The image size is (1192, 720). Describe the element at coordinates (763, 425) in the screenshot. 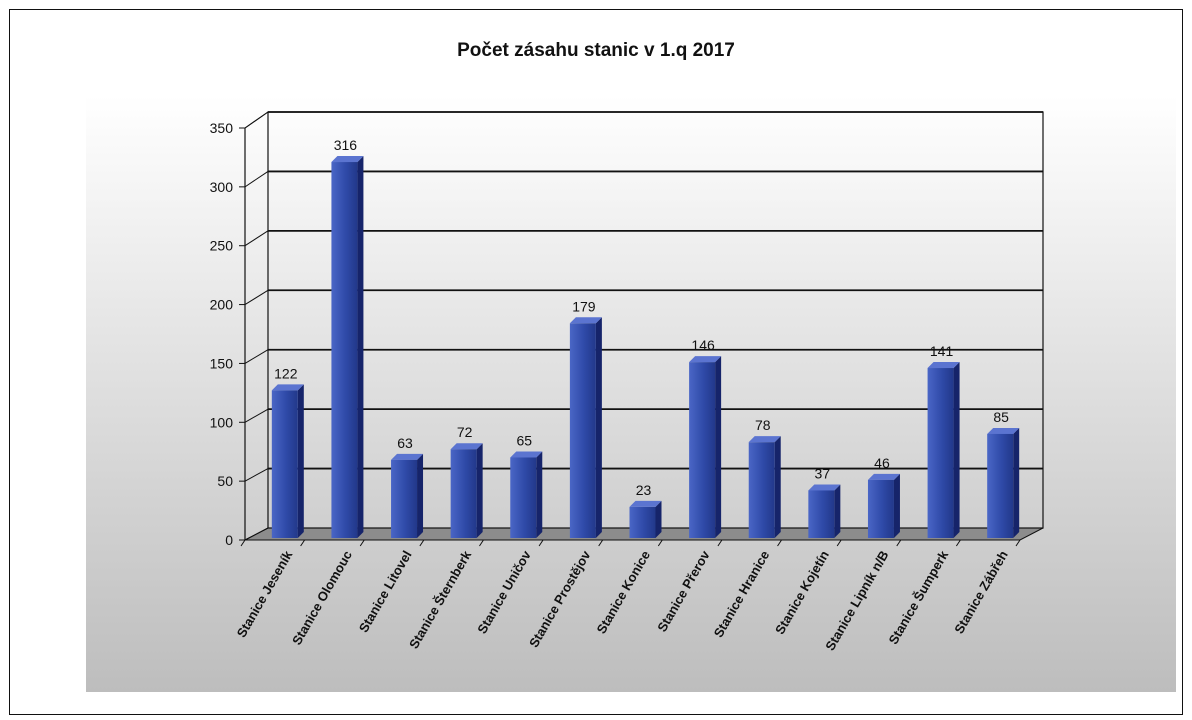

I see `data-label: 78` at that location.